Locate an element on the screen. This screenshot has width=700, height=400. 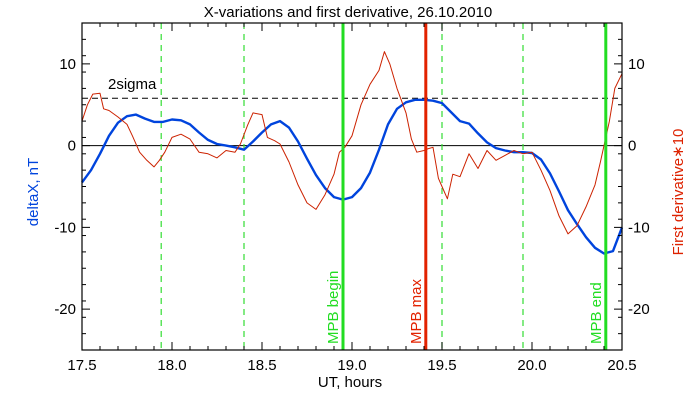
y-tick-label-right: 0 is located at coordinates (632, 146).